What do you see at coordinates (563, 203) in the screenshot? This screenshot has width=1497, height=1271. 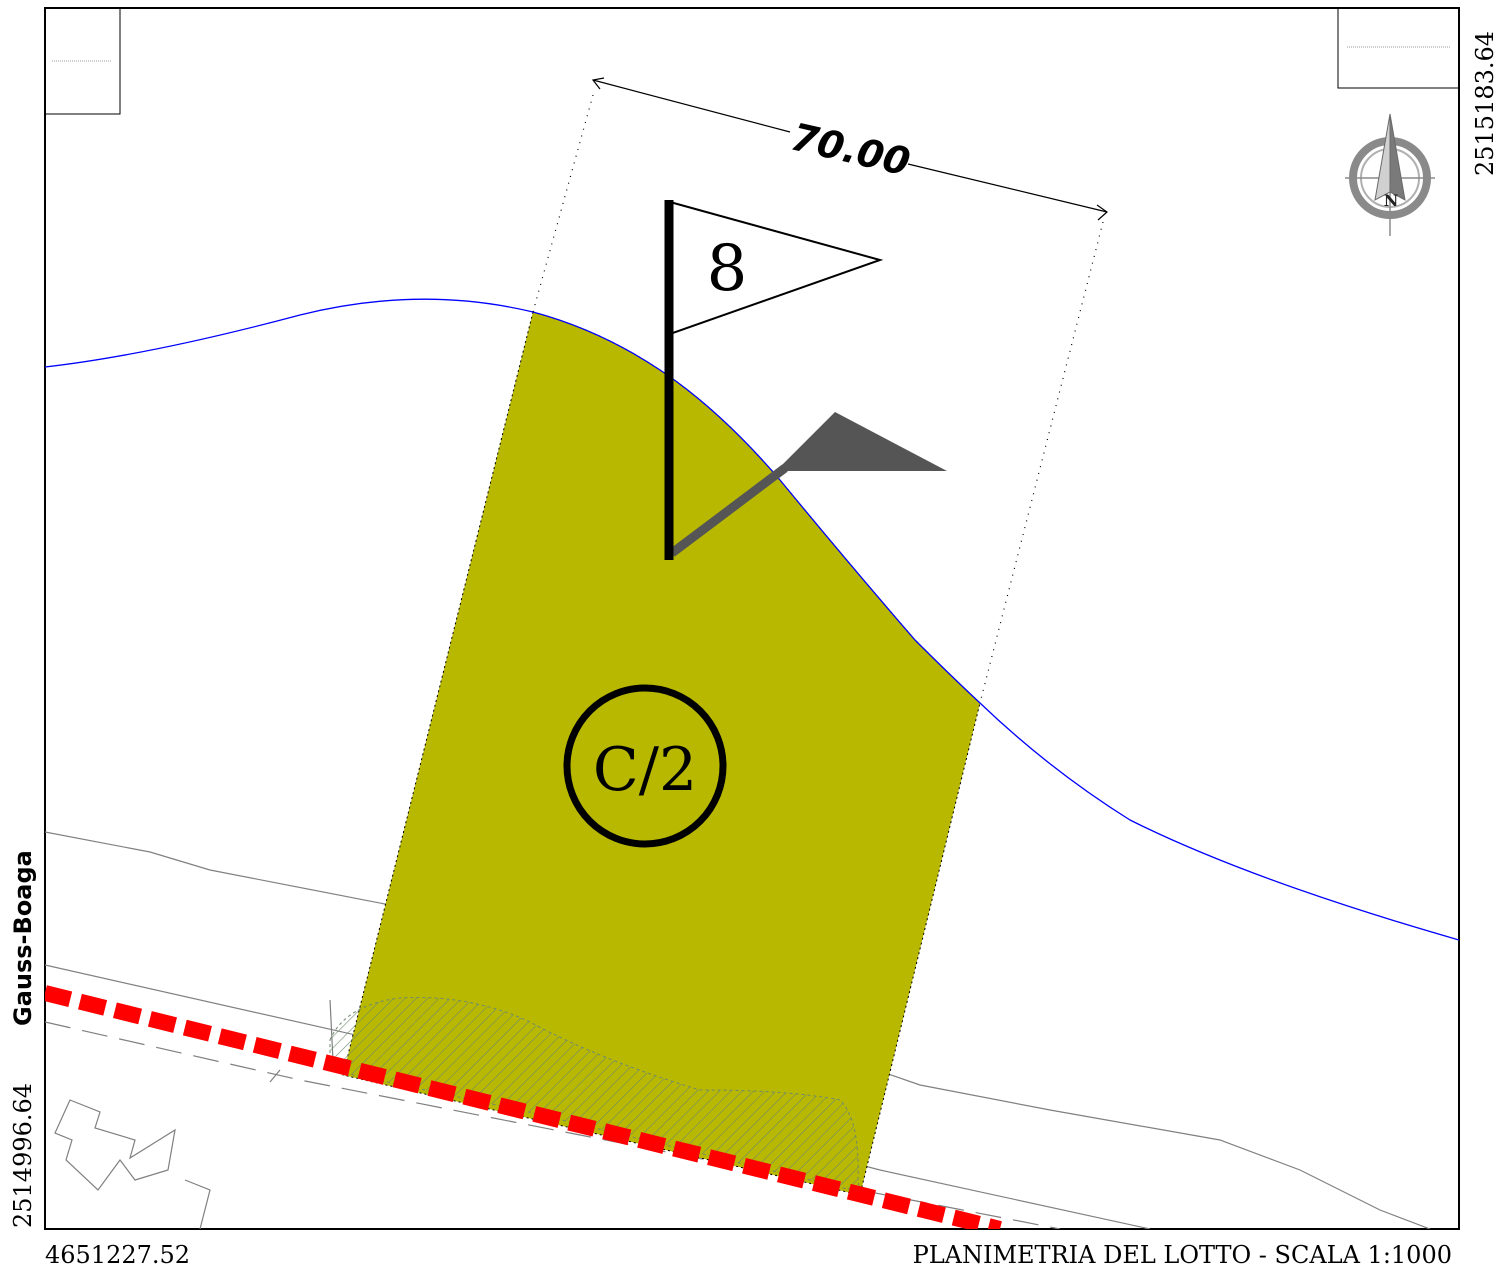 I see `extension-line-left` at bounding box center [563, 203].